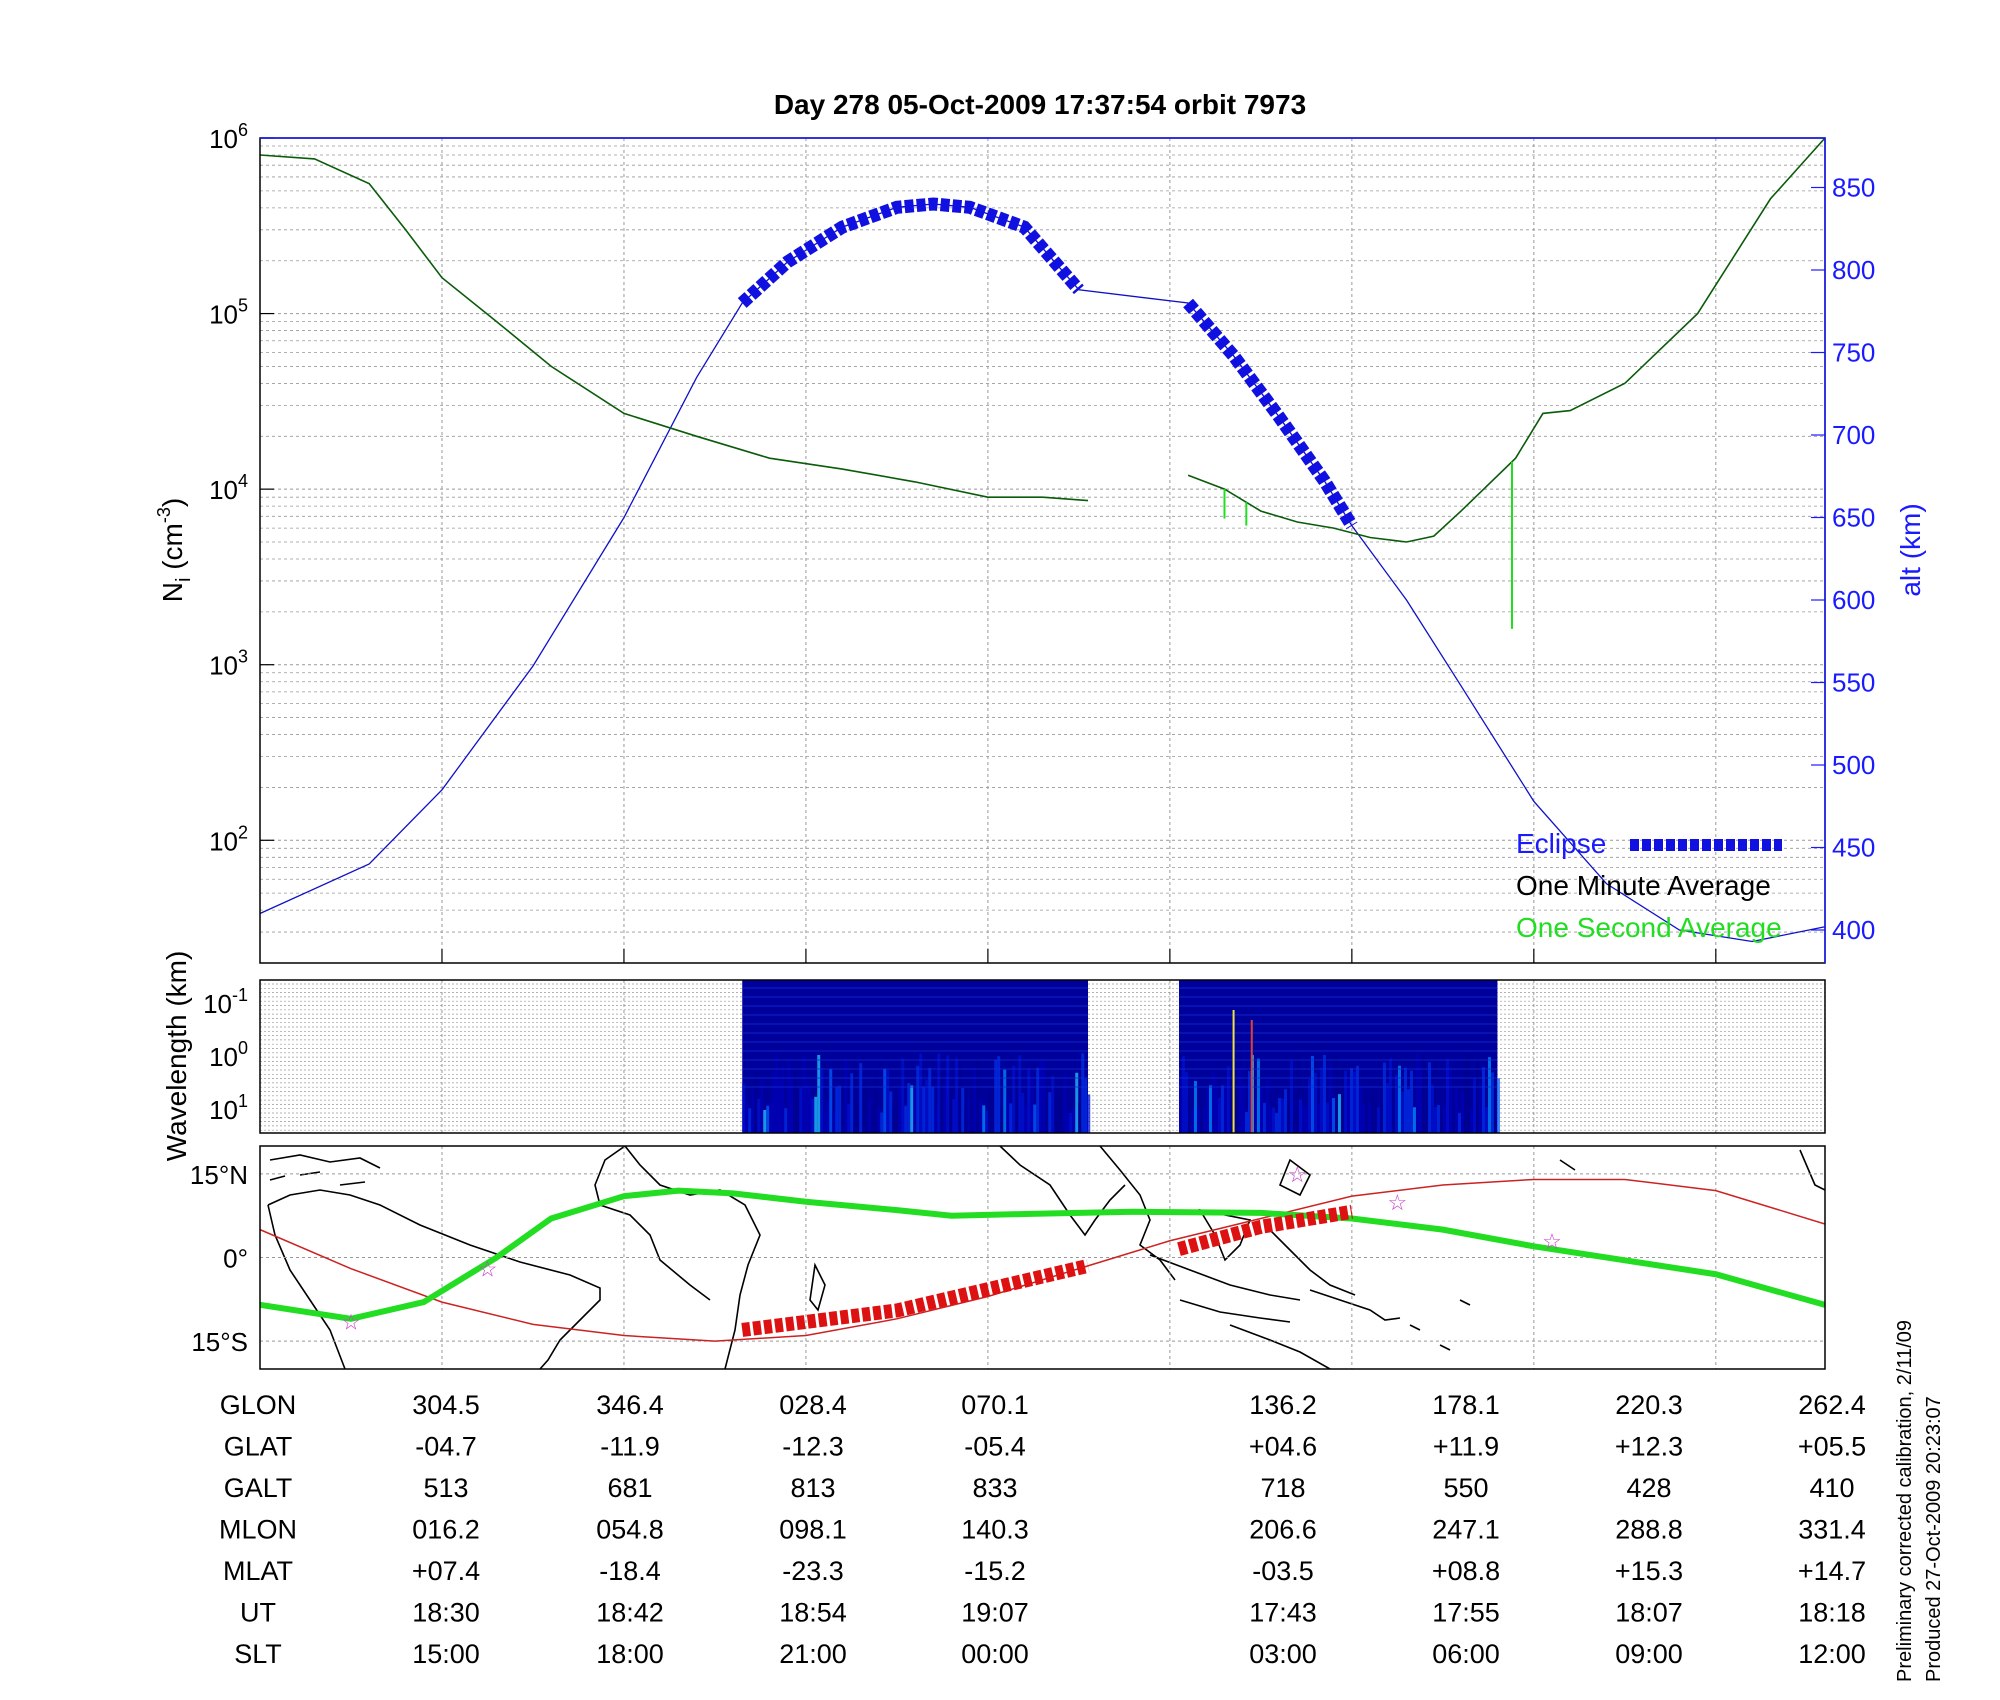 The height and width of the screenshot is (1700, 2000). What do you see at coordinates (1649, 1613) in the screenshot?
I see `table-cell: 18:07` at bounding box center [1649, 1613].